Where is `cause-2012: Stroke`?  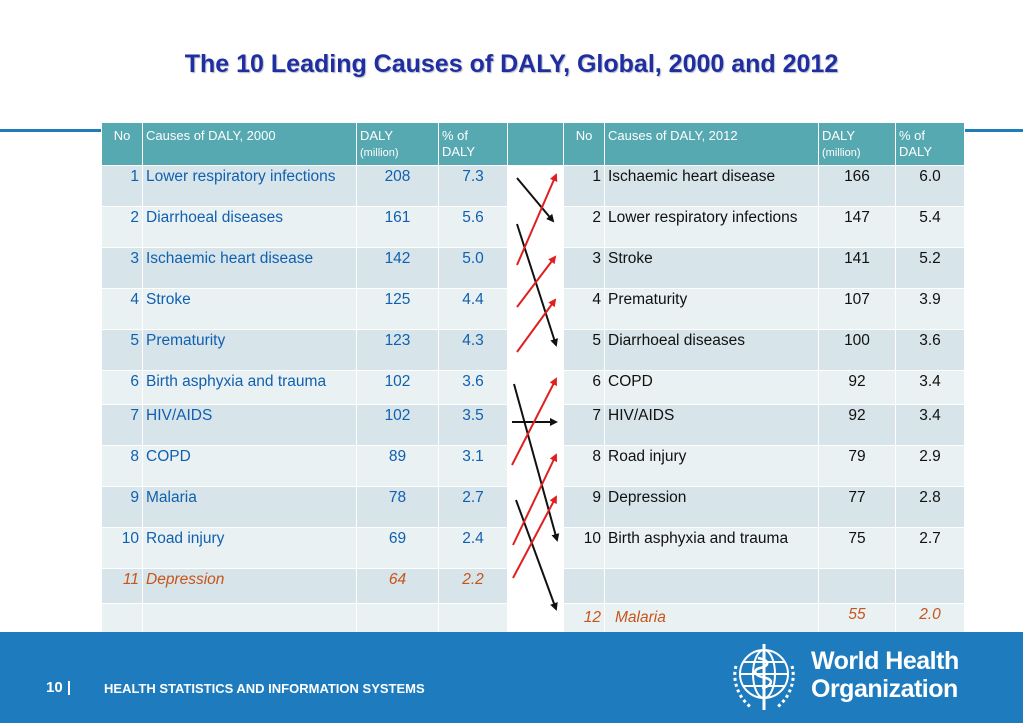
cause-2012: Stroke is located at coordinates (711, 268).